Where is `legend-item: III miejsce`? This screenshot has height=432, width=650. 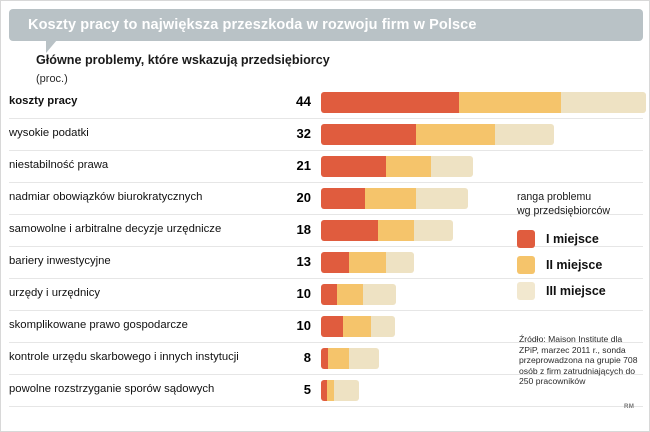
legend-item: III miejsce is located at coordinates (582, 291).